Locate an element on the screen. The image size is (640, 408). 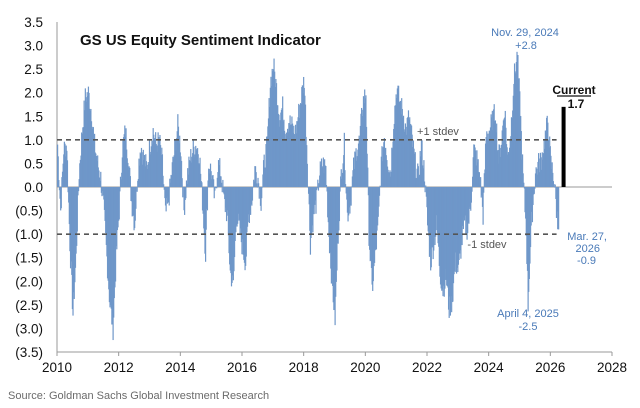
y-tick-label: (2.0) is located at coordinates (29, 281).